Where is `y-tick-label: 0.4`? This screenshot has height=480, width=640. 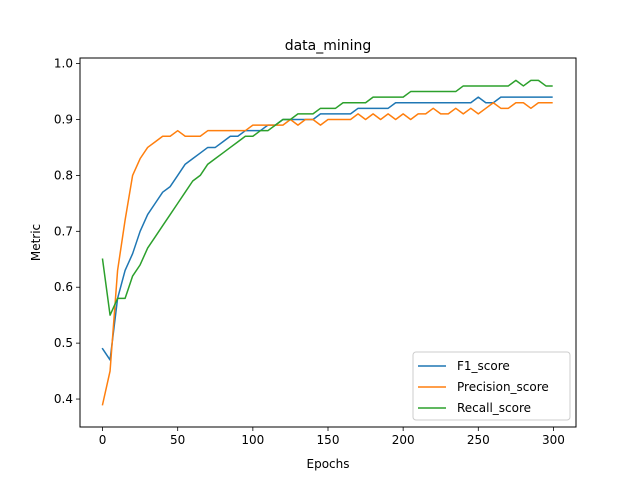
y-tick-label: 0.4 is located at coordinates (63, 399).